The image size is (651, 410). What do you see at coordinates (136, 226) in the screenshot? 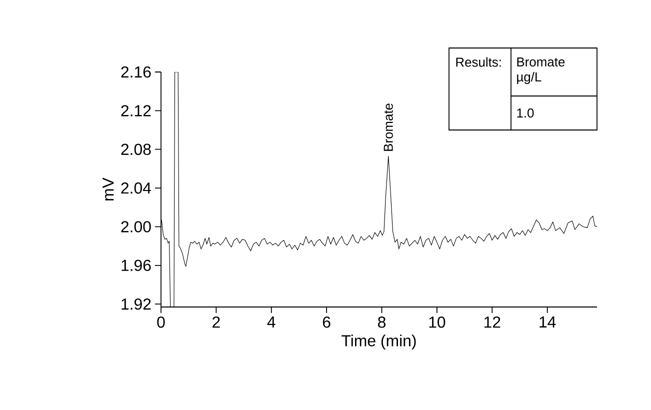
I see `y-tick-label: 2.00` at bounding box center [136, 226].